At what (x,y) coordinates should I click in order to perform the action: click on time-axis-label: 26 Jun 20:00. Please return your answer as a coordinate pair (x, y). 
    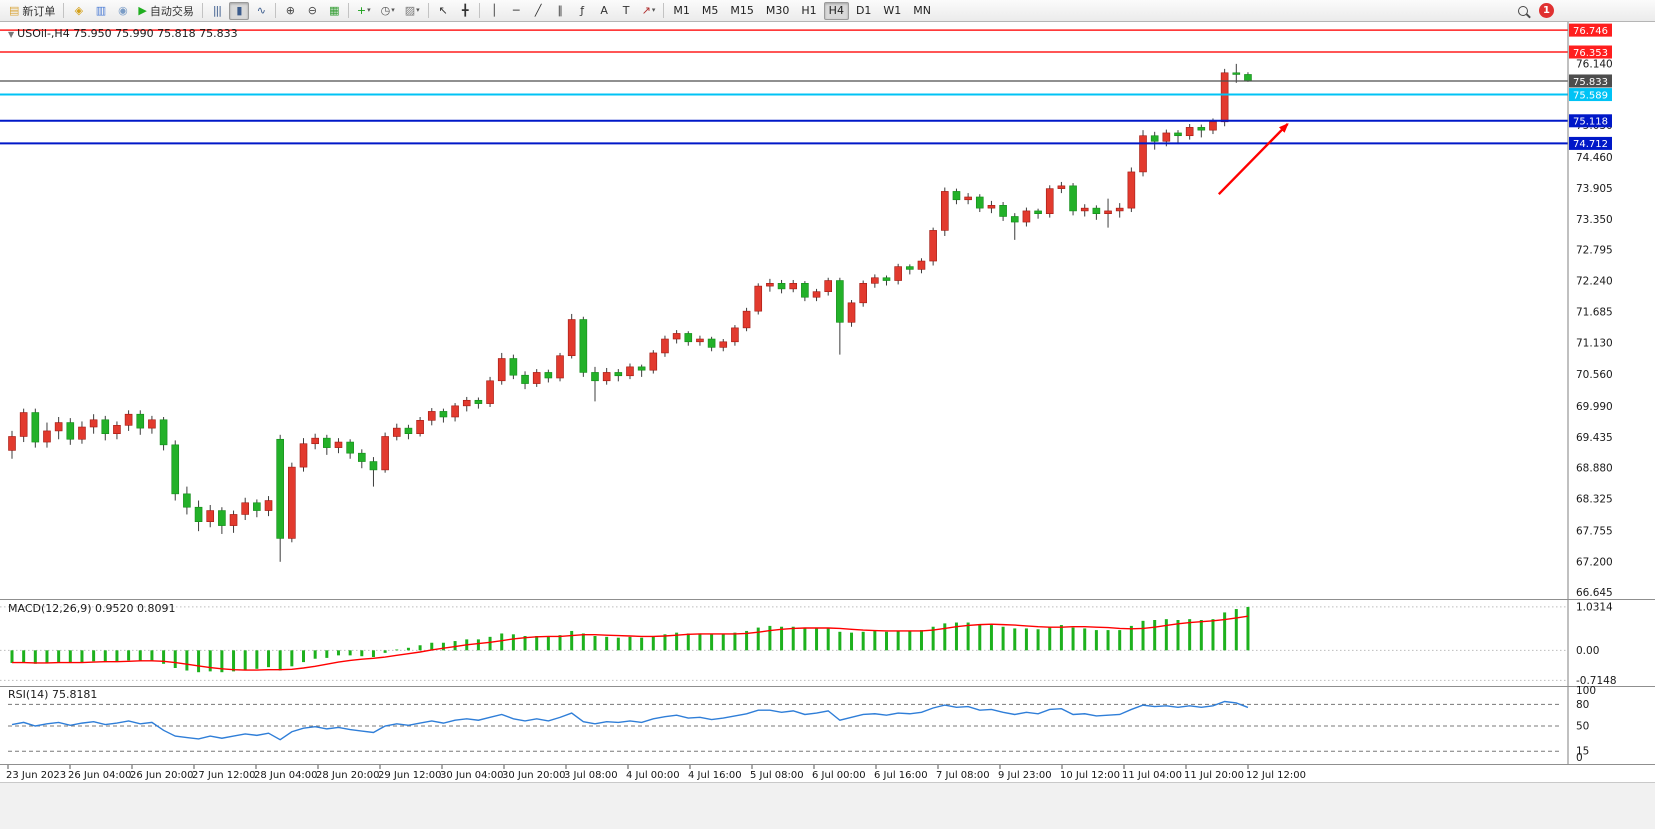
    Looking at the image, I should click on (162, 775).